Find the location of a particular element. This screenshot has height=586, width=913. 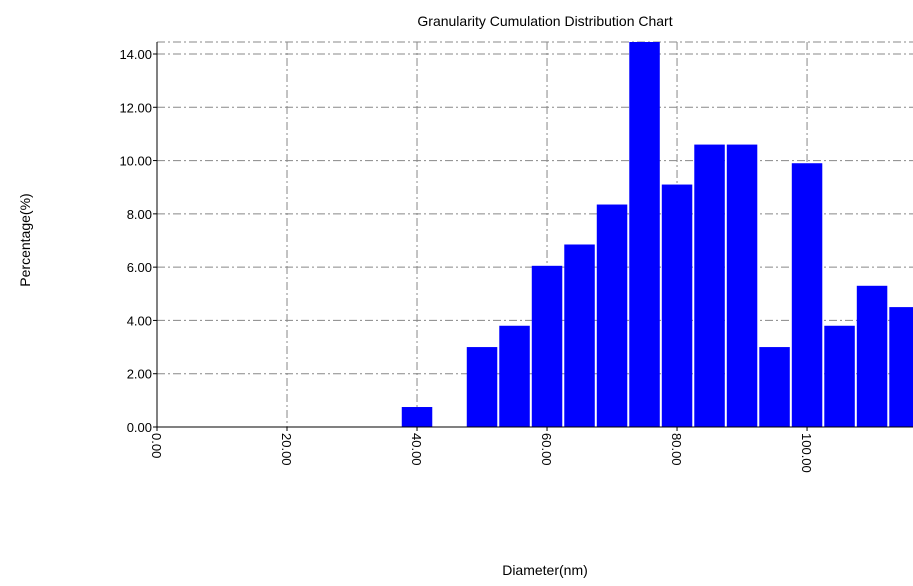

x-tick-label: 100.00 is located at coordinates (806, 453).